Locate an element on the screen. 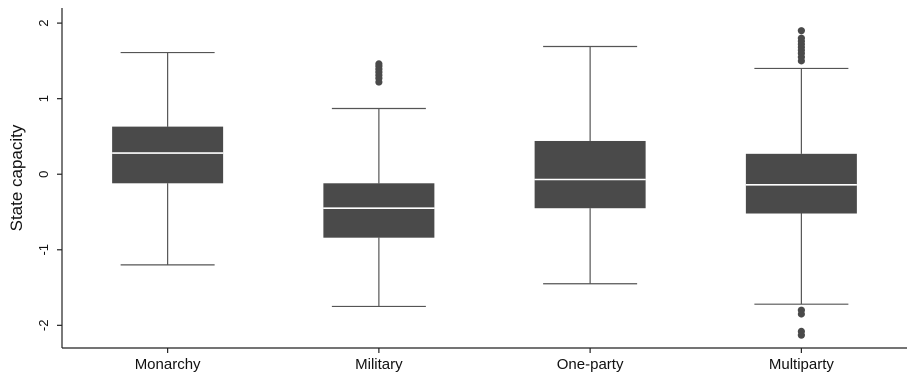 The width and height of the screenshot is (911, 378). box-group-monarchy is located at coordinates (168, 158).